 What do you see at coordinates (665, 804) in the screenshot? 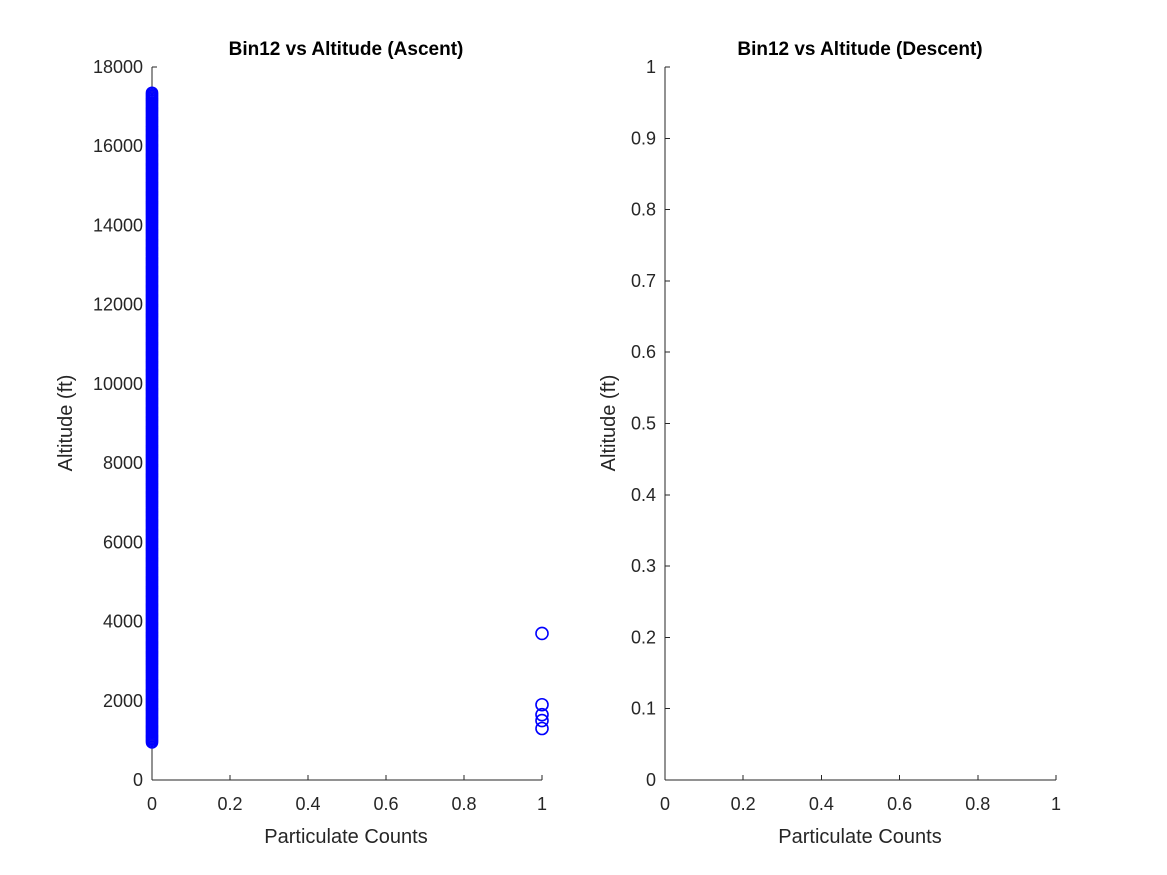
I see `descent-x-tick-label: 0` at bounding box center [665, 804].